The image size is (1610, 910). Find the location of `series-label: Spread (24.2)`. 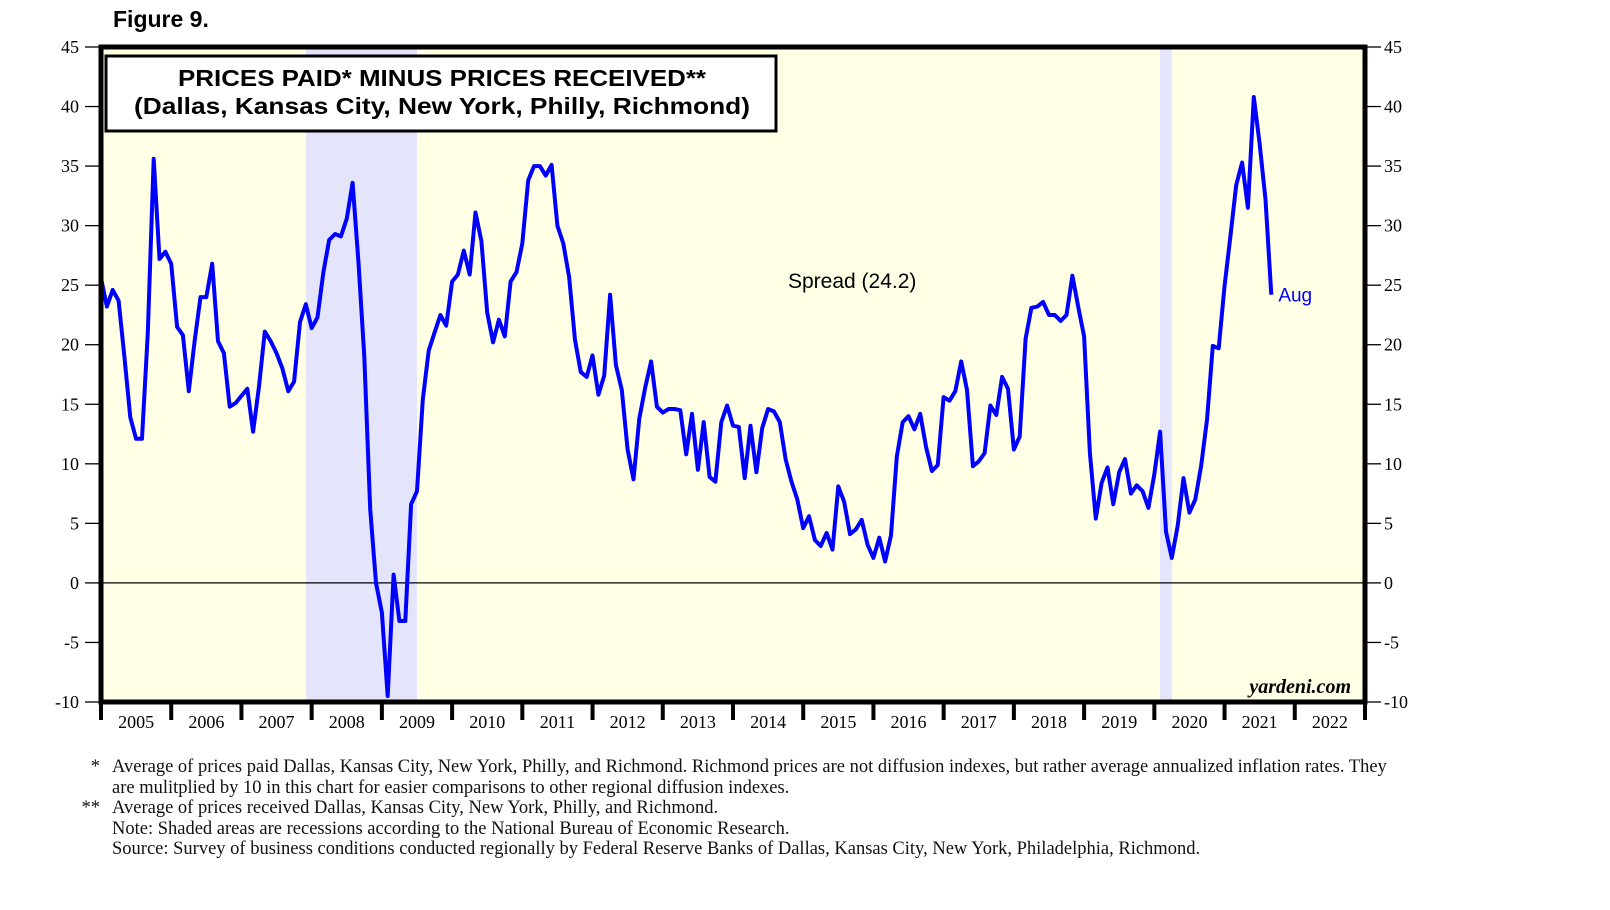

series-label: Spread (24.2) is located at coordinates (852, 281).